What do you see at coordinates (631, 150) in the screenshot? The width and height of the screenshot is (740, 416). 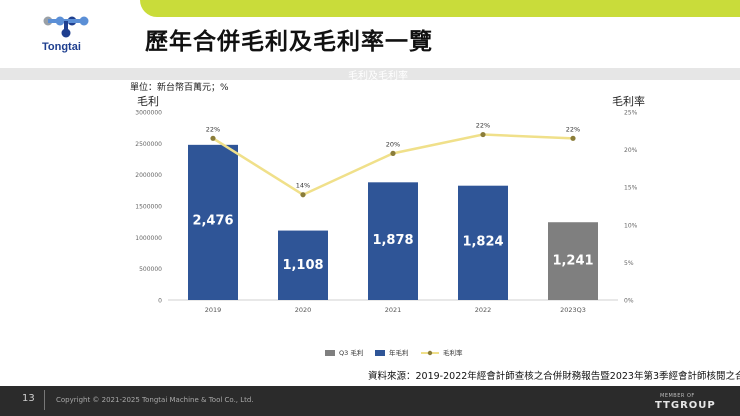 I see `y-right-tick-label: 20%` at bounding box center [631, 150].